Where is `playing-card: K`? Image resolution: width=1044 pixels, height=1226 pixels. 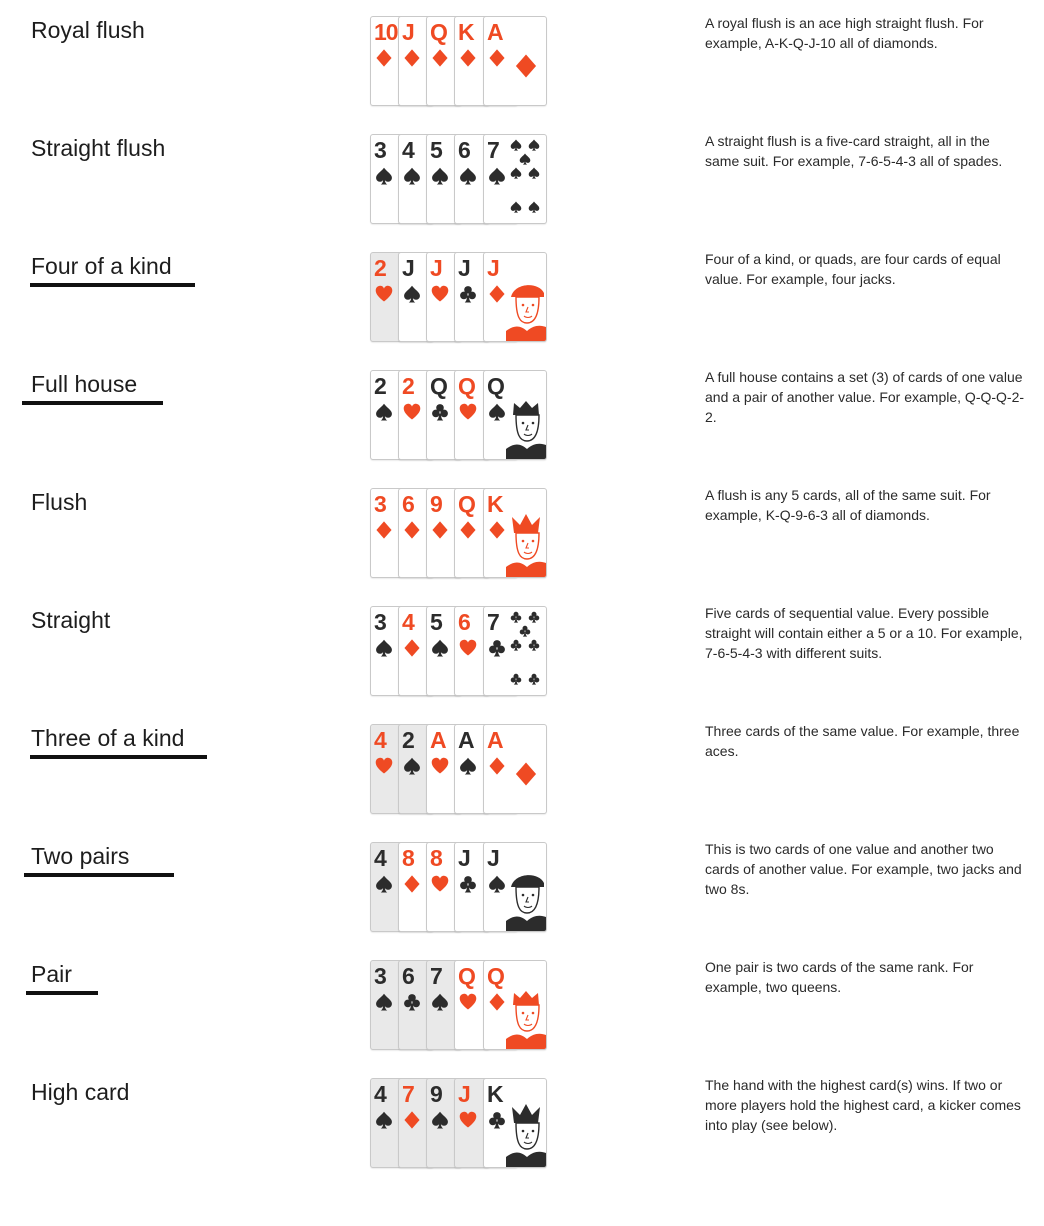
playing-card: K is located at coordinates (515, 533).